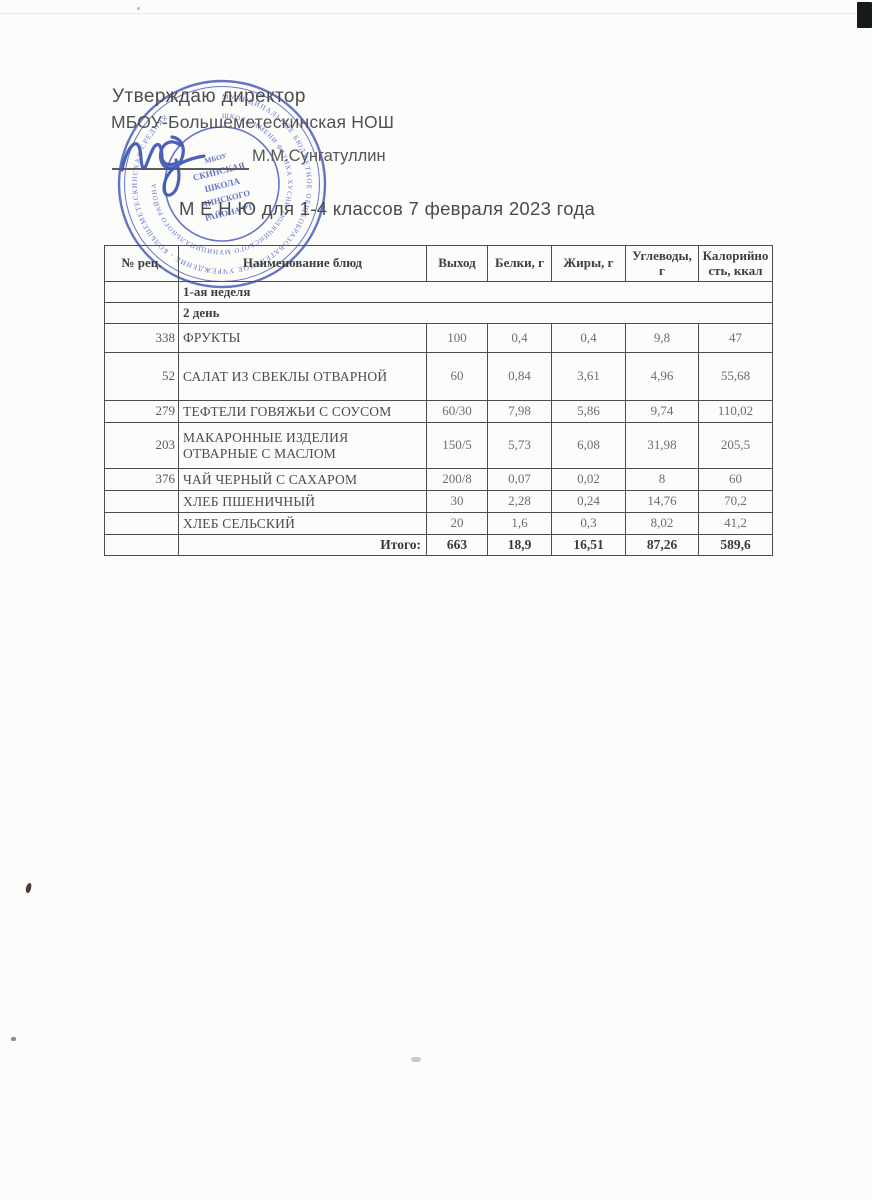 This screenshot has width=872, height=1200. What do you see at coordinates (588, 501) in the screenshot?
I see `fat-value: 0,24` at bounding box center [588, 501].